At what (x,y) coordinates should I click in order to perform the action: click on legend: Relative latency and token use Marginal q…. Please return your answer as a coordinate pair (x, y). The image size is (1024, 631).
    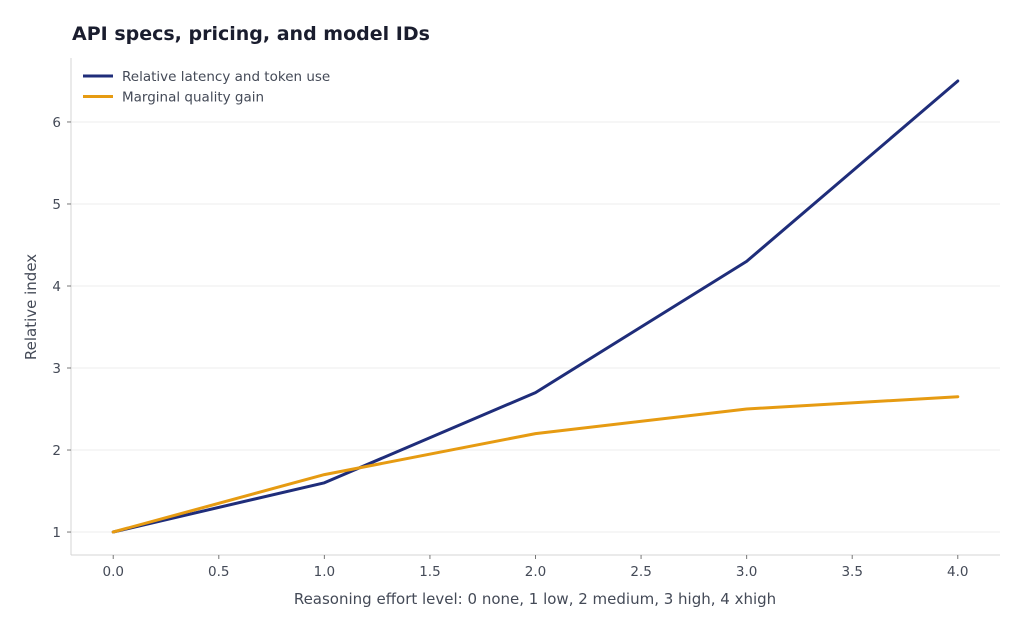
    Looking at the image, I should click on (206, 87).